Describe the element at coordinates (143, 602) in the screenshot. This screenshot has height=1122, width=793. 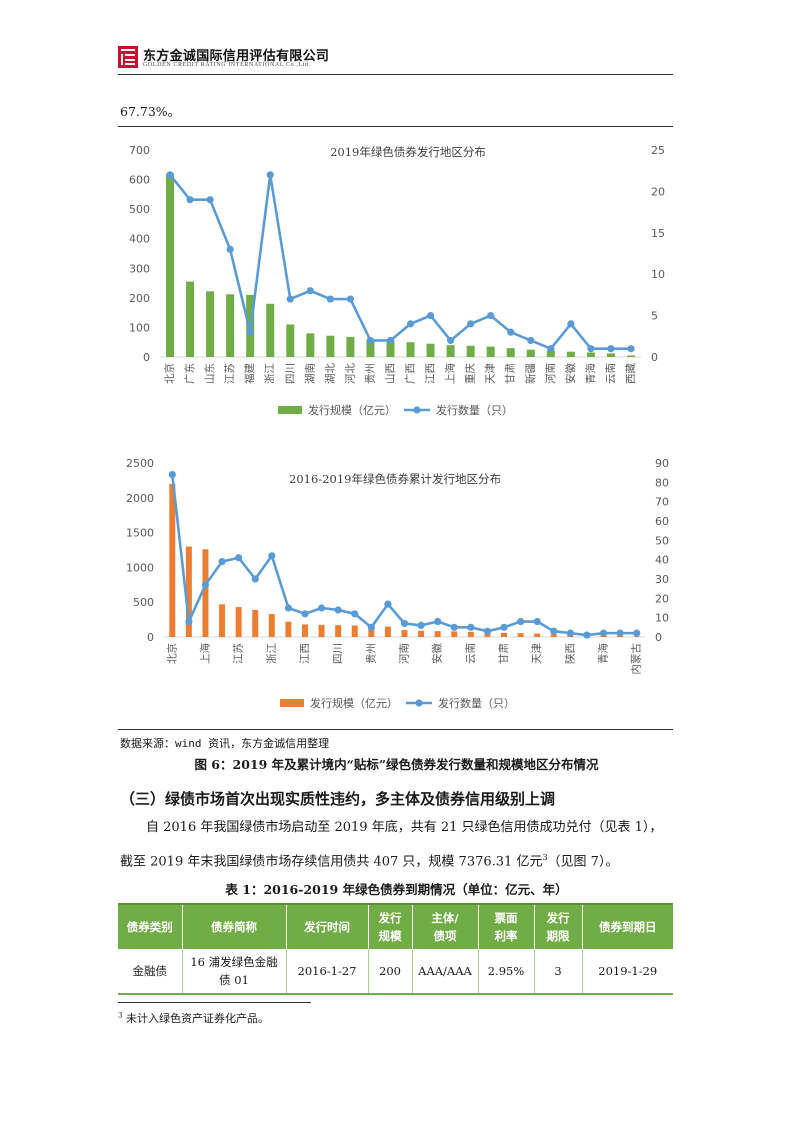
I see `y-left-tick-label: 500` at that location.